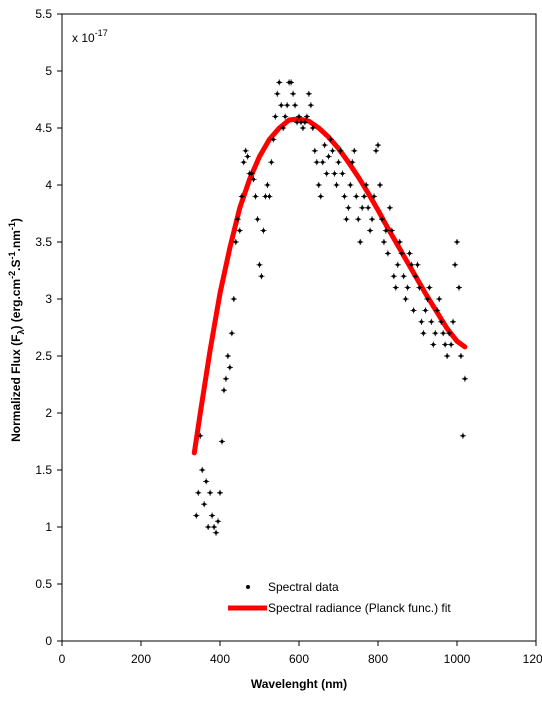 This screenshot has height=702, width=542. Describe the element at coordinates (43, 128) in the screenshot. I see `y-tick-label: 4.5` at that location.